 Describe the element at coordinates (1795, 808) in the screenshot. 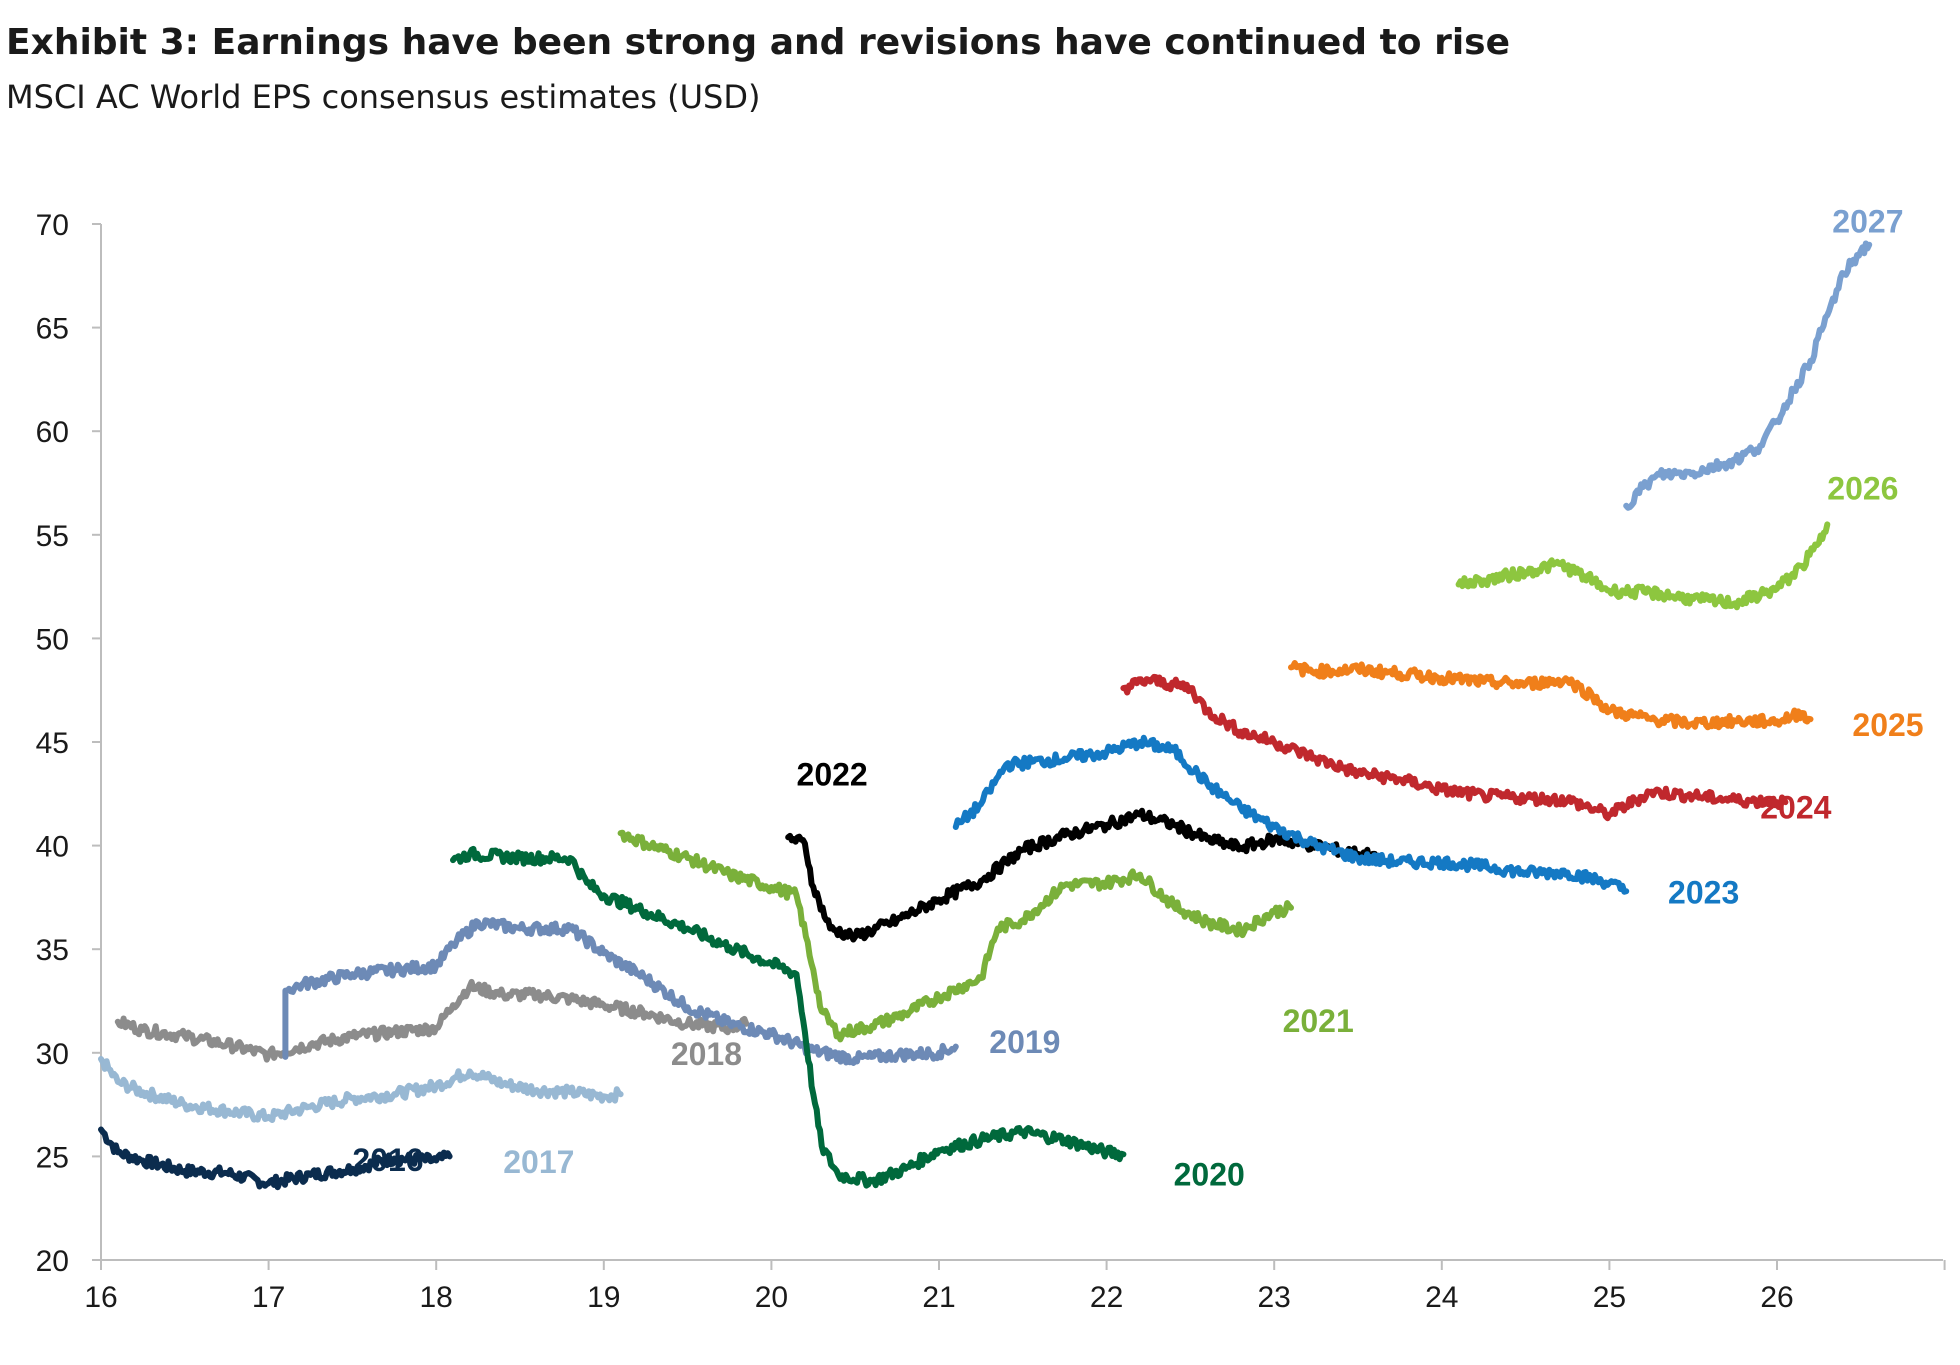

I see `series-label-2024: 2024` at that location.